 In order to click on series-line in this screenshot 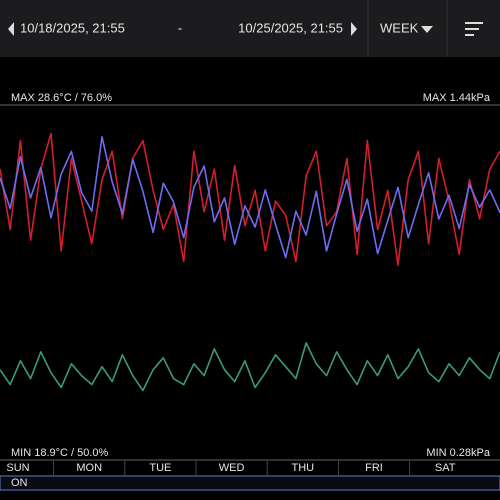, I will do `click(250, 367)`.